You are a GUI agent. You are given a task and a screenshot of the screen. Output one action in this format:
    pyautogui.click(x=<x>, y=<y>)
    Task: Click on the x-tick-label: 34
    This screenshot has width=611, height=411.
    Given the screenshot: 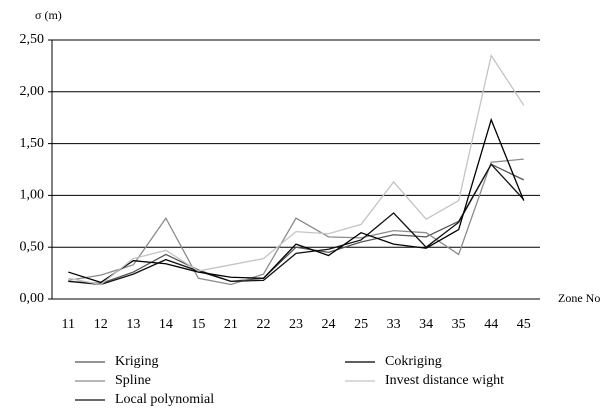 What is the action you would take?
    pyautogui.click(x=426, y=324)
    